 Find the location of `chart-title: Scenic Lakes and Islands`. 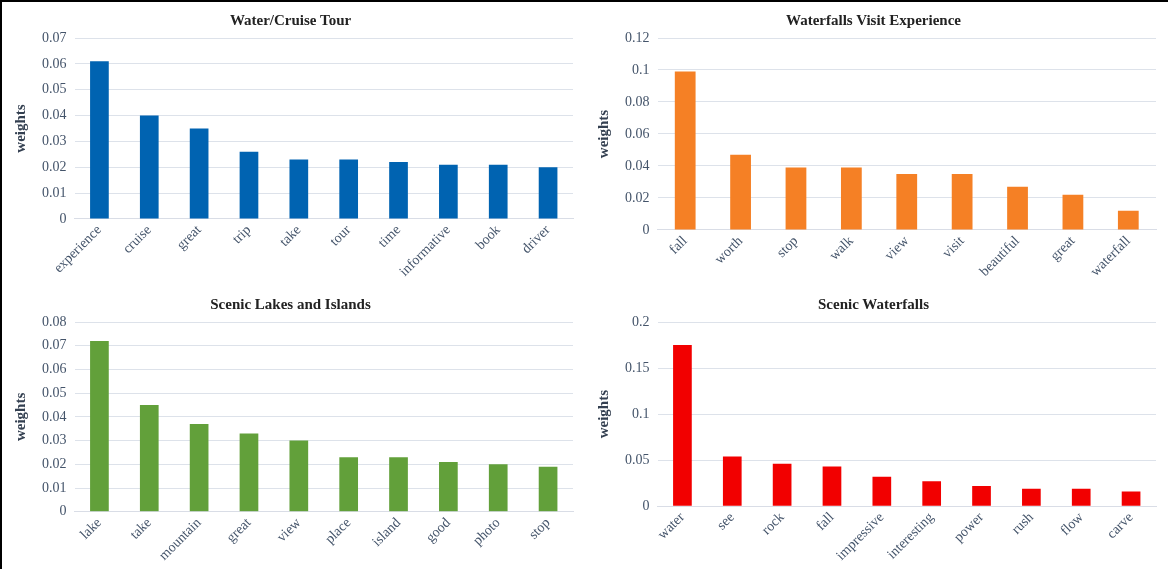

chart-title: Scenic Lakes and Islands is located at coordinates (290, 303).